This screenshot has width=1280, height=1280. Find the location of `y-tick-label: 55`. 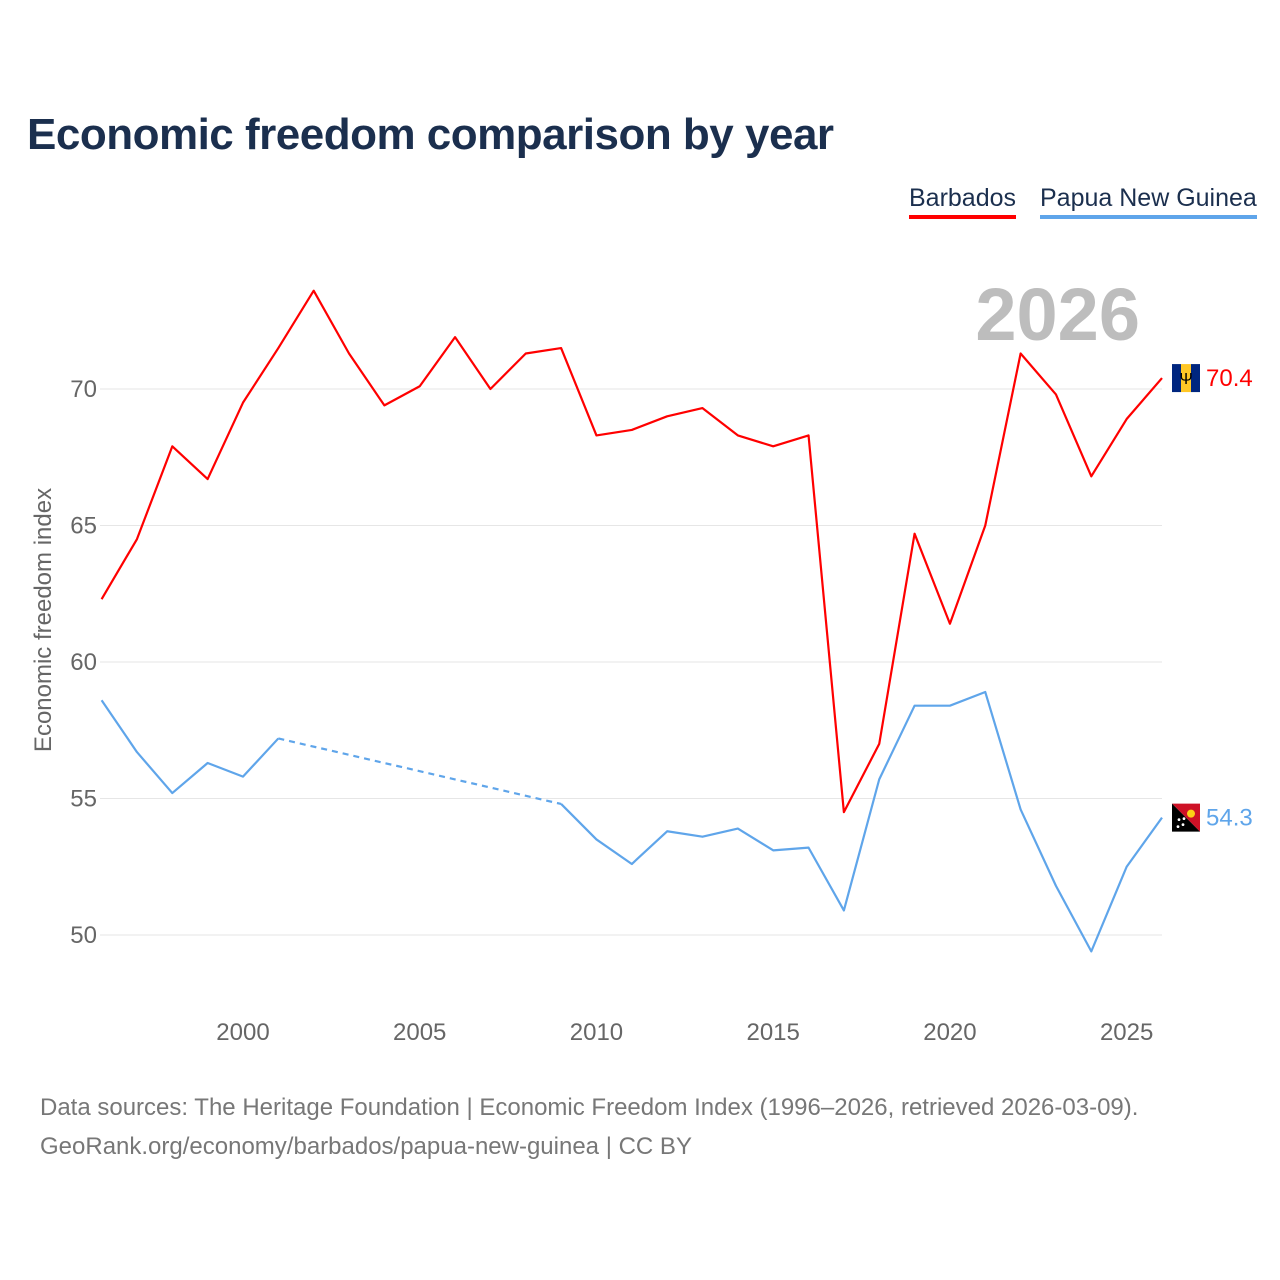

y-tick-label: 55 is located at coordinates (83, 799).